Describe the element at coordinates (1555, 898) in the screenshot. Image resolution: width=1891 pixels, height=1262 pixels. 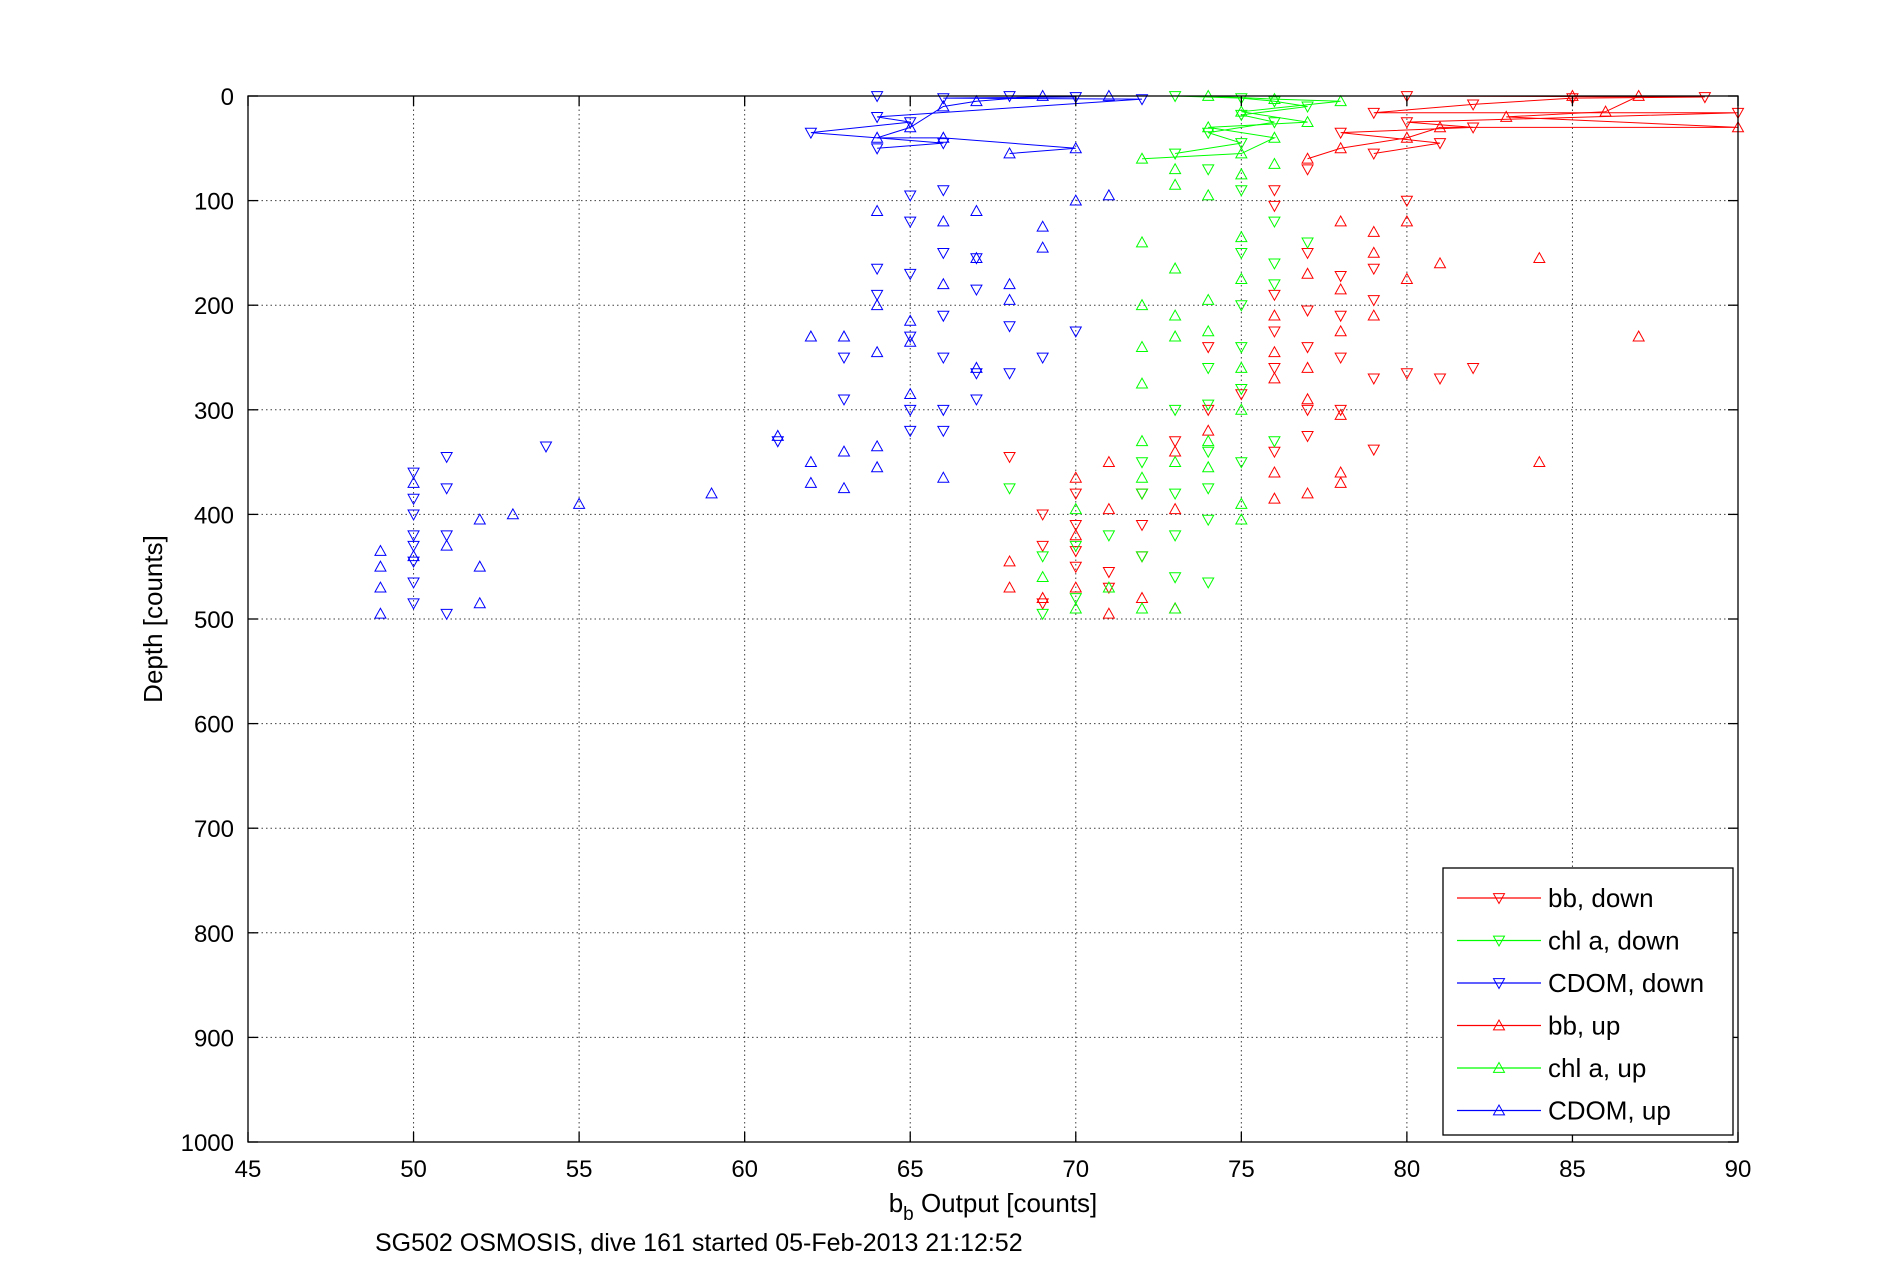
I see `legend-item: bb, down` at that location.